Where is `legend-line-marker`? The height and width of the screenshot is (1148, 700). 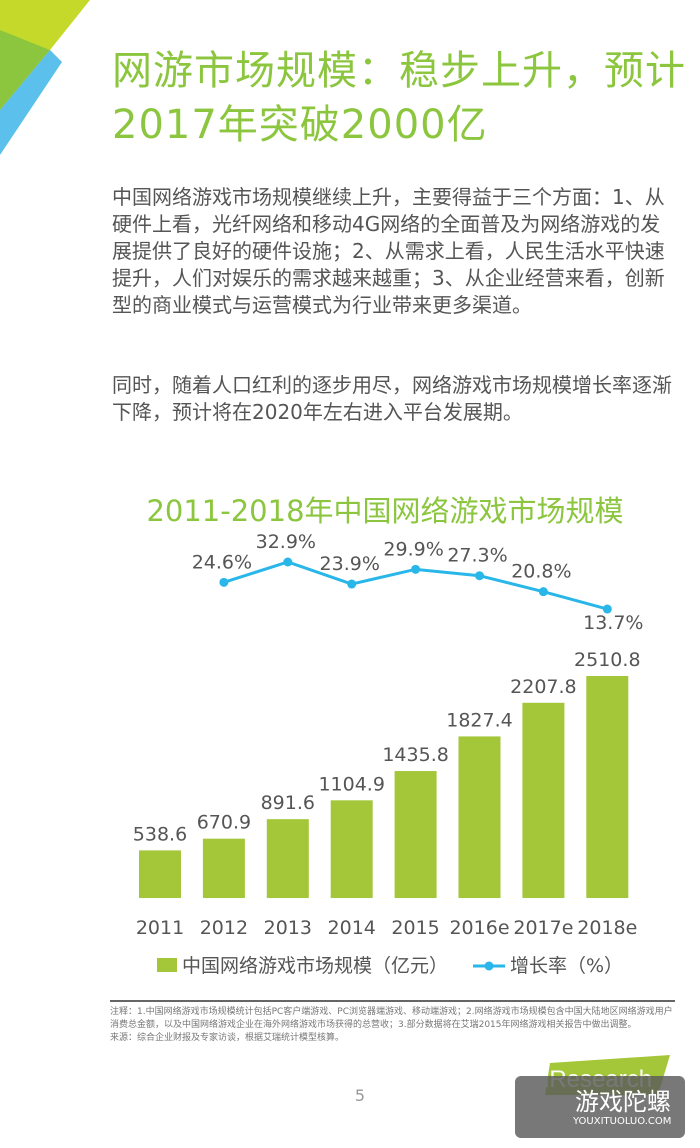
legend-line-marker is located at coordinates (489, 966).